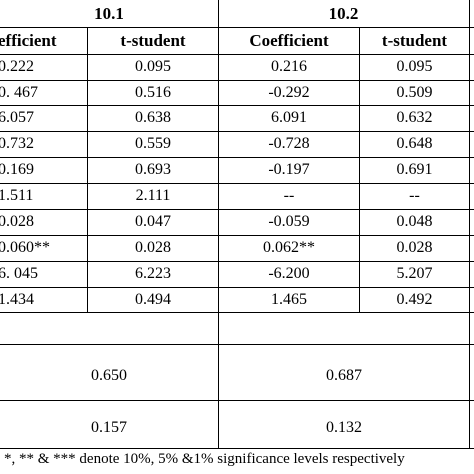  I want to click on summary-cell: 0.132, so click(344, 427).